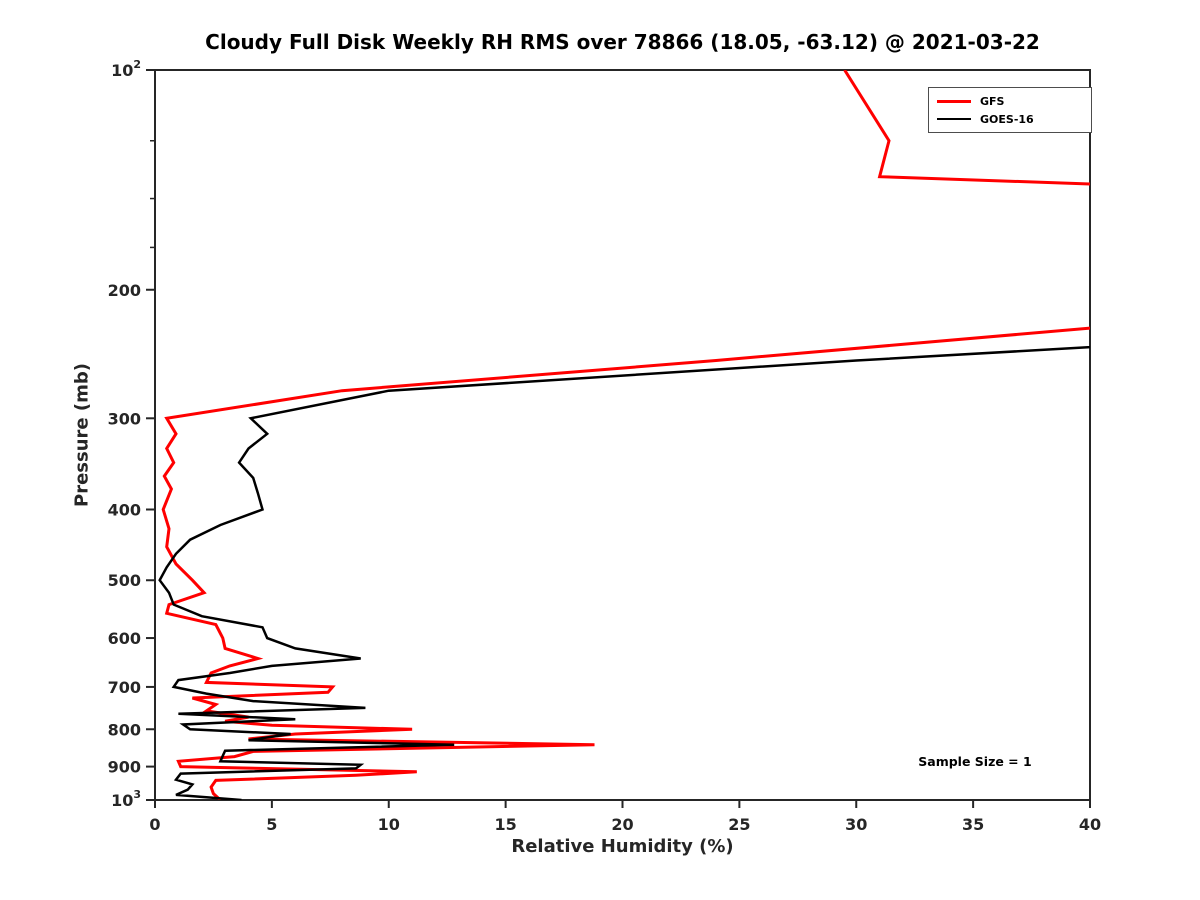 This screenshot has width=1200, height=900. I want to click on x-tick-label: 35, so click(973, 824).